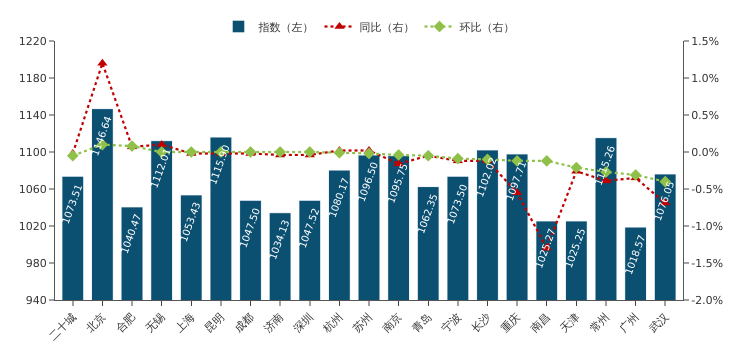 The width and height of the screenshot is (743, 355). What do you see at coordinates (487, 27) in the screenshot?
I see `legend-label: 环比（右）` at bounding box center [487, 27].